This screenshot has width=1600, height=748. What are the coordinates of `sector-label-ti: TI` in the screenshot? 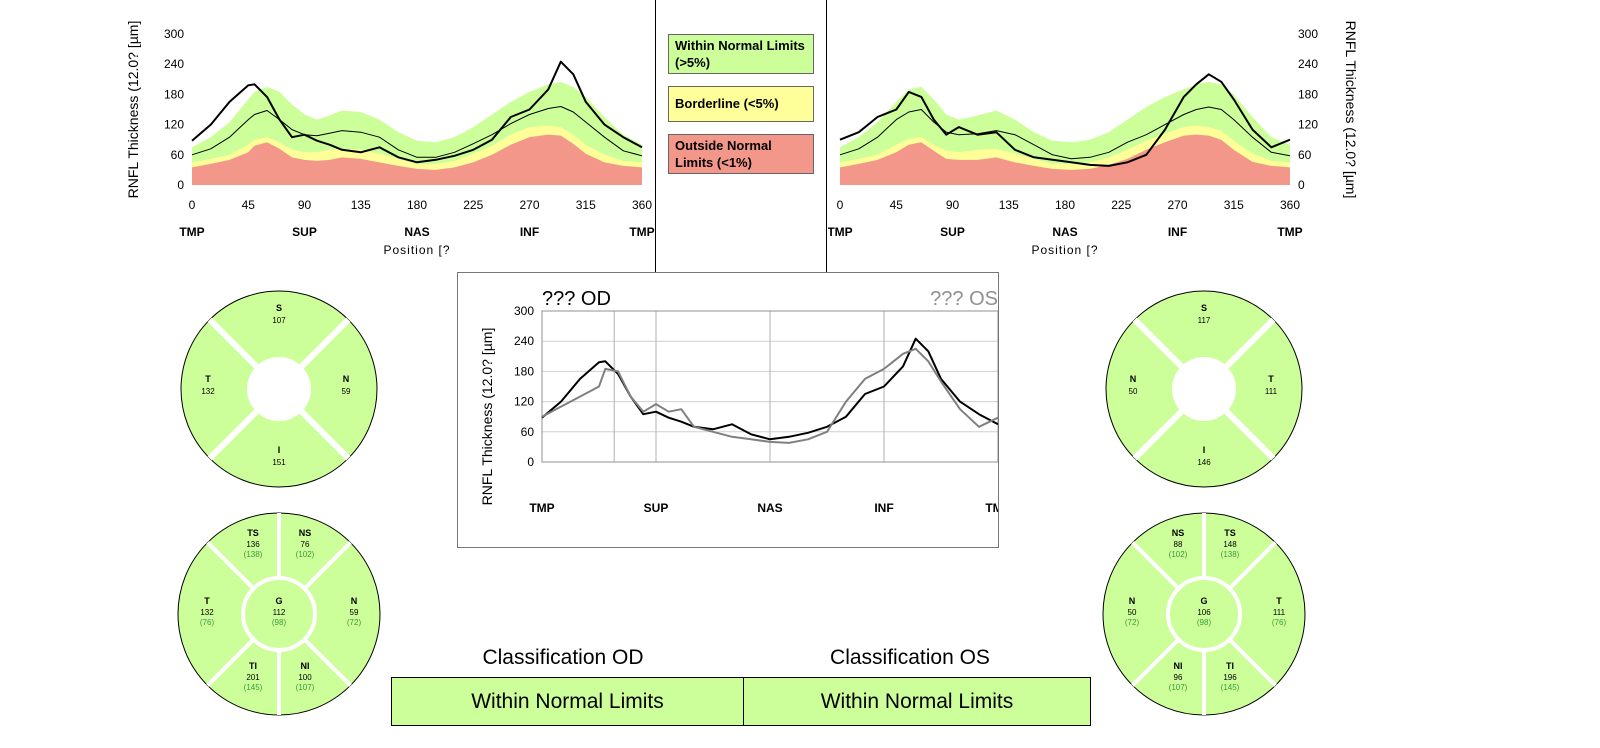 It's located at (253, 666).